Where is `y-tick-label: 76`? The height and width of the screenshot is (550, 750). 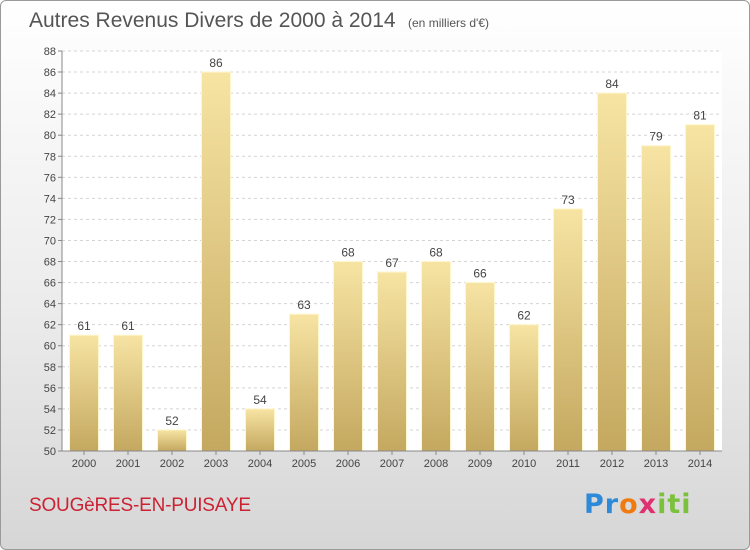 y-tick-label: 76 is located at coordinates (50, 178).